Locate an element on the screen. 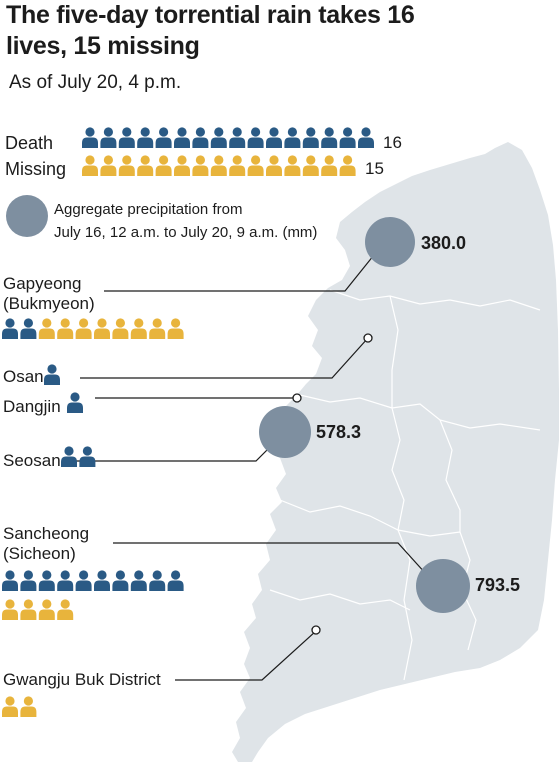 This screenshot has height=762, width=559. region-label-osan: Osan is located at coordinates (23, 376).